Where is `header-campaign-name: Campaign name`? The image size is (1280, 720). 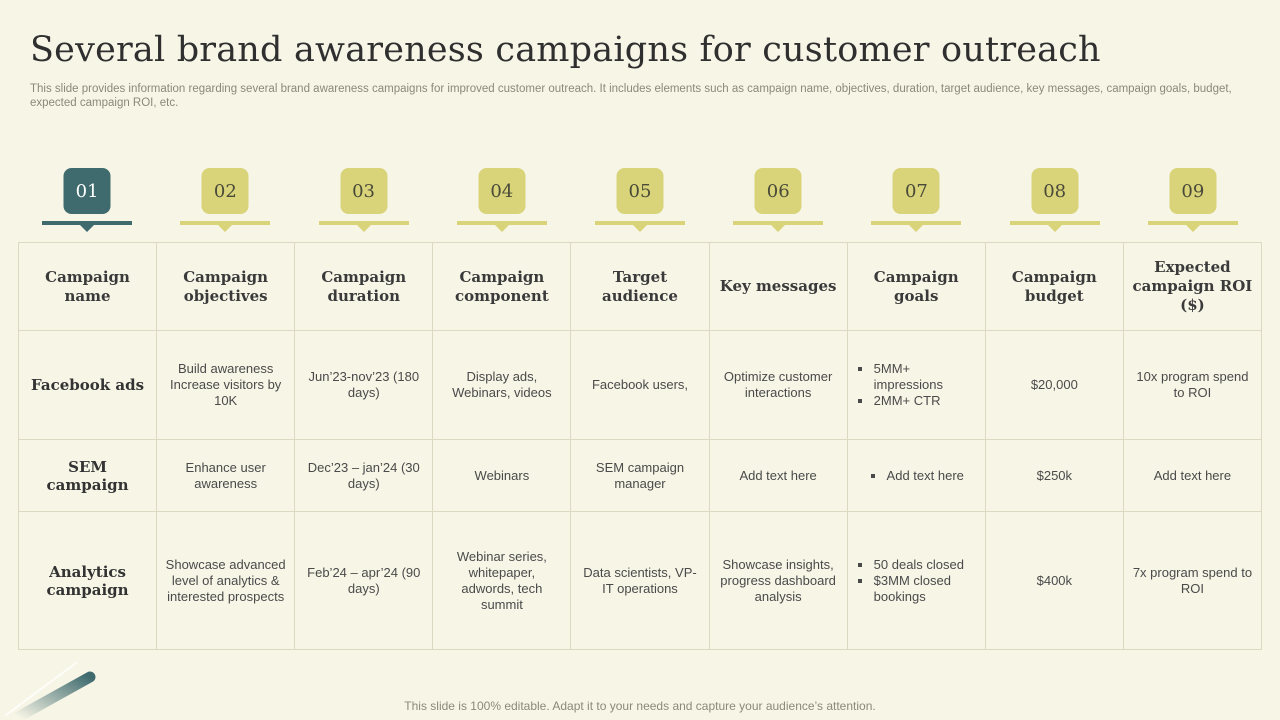
header-campaign-name: Campaign name is located at coordinates (87, 286).